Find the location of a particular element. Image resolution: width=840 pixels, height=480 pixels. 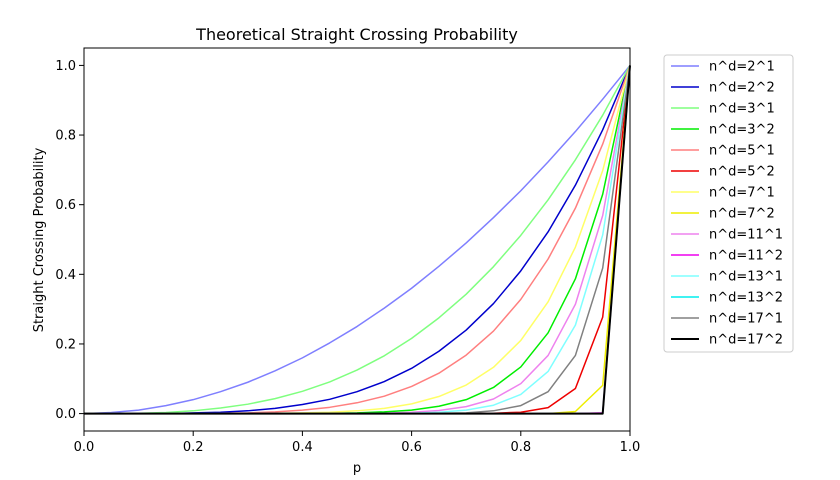

y-tick-label: 0.4 is located at coordinates (65, 275).